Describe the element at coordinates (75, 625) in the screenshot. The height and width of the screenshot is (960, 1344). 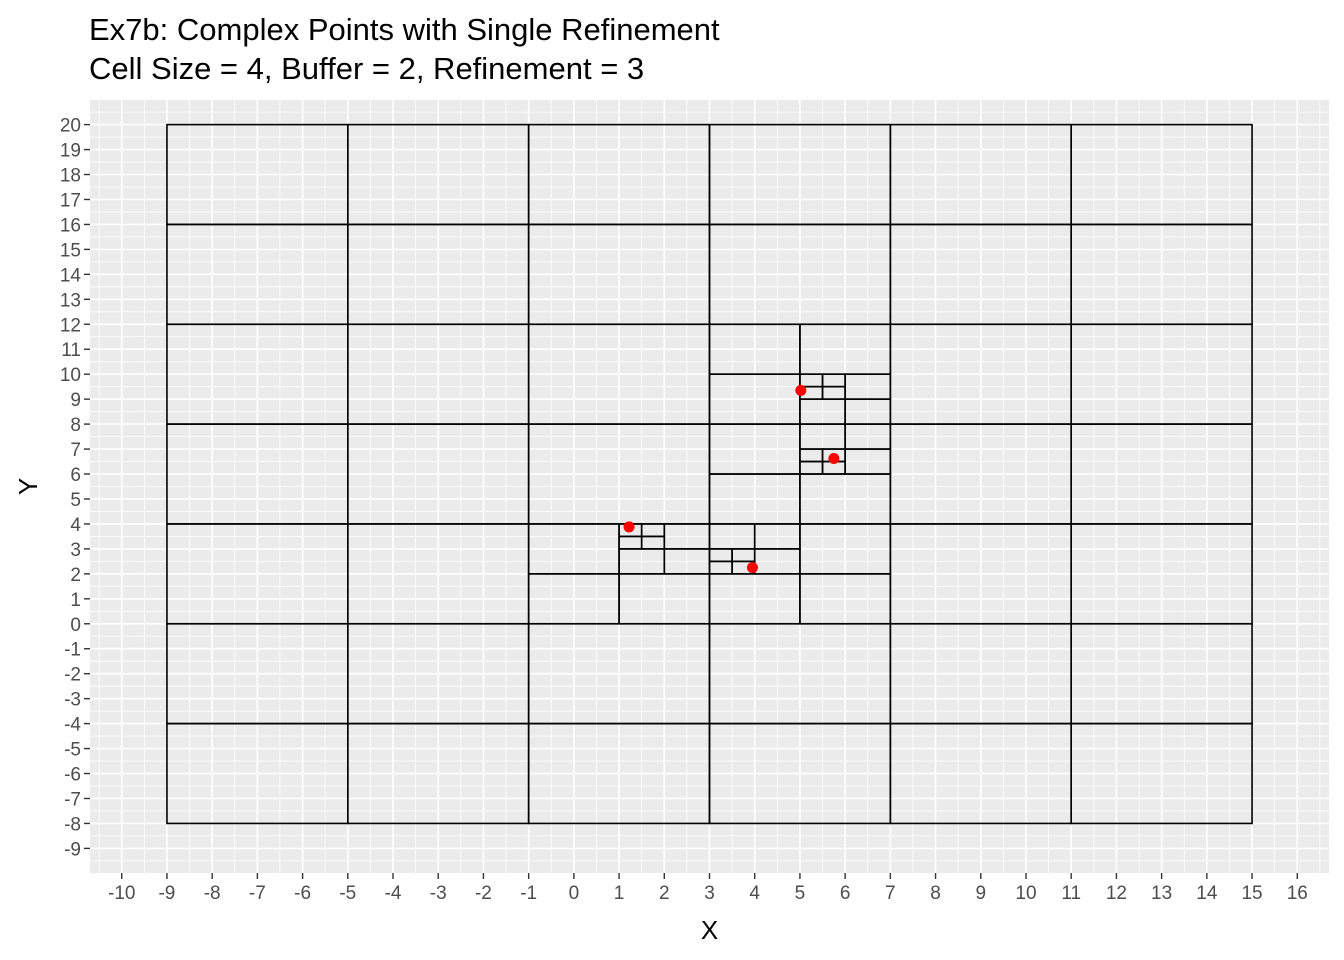
I see `y-tick-label: 0` at that location.